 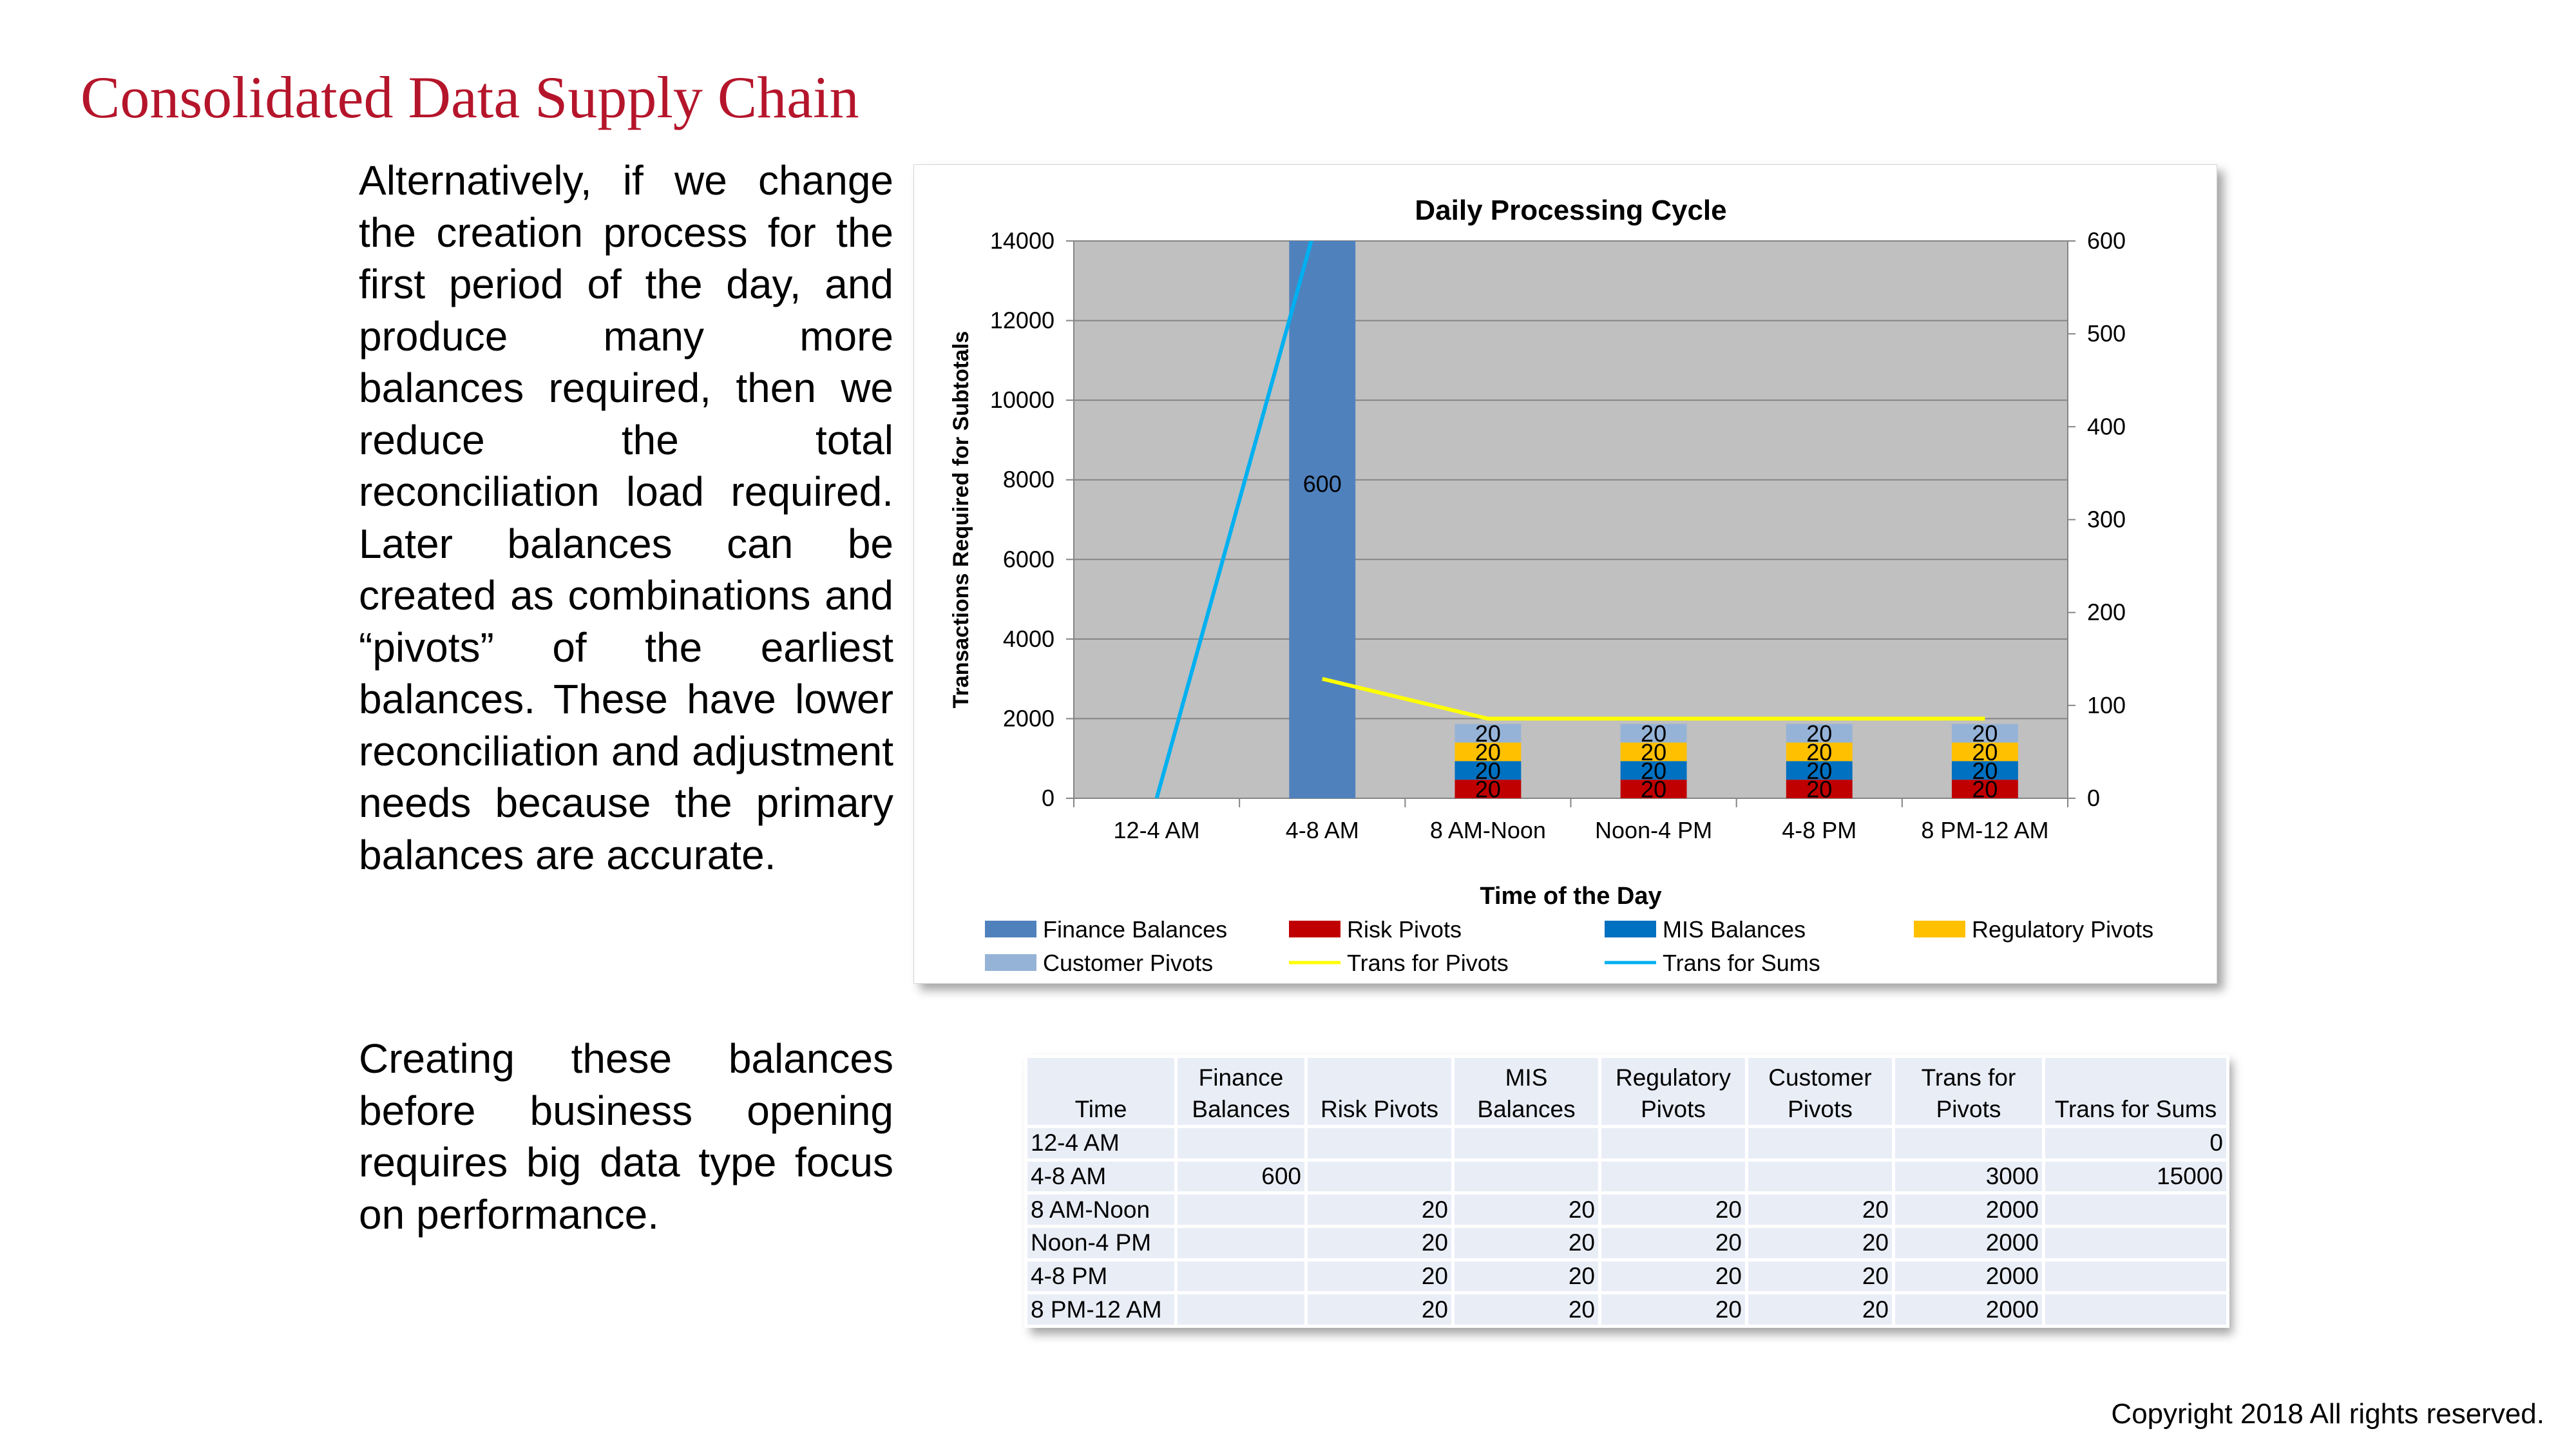 What do you see at coordinates (1428, 963) in the screenshot?
I see `legend-label: Trans for Pivots` at bounding box center [1428, 963].